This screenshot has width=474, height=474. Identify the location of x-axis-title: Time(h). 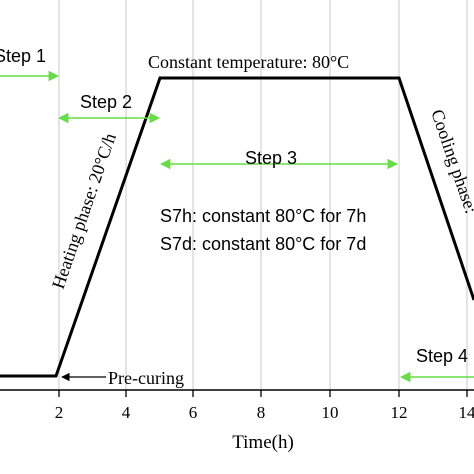
(263, 442).